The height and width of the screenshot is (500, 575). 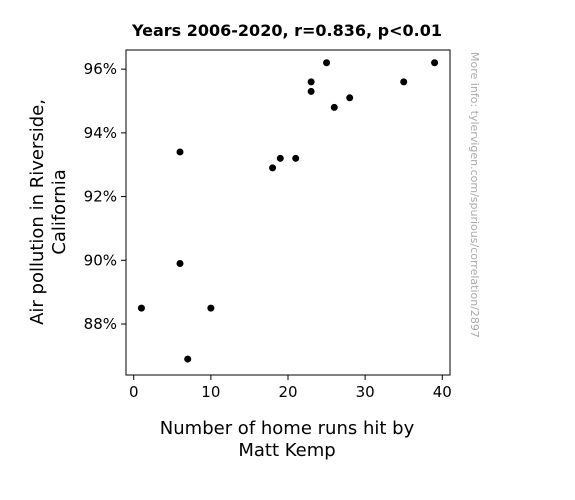 I want to click on y-axis: 88% 90% 92% 94% 96%, so click(x=105, y=196).